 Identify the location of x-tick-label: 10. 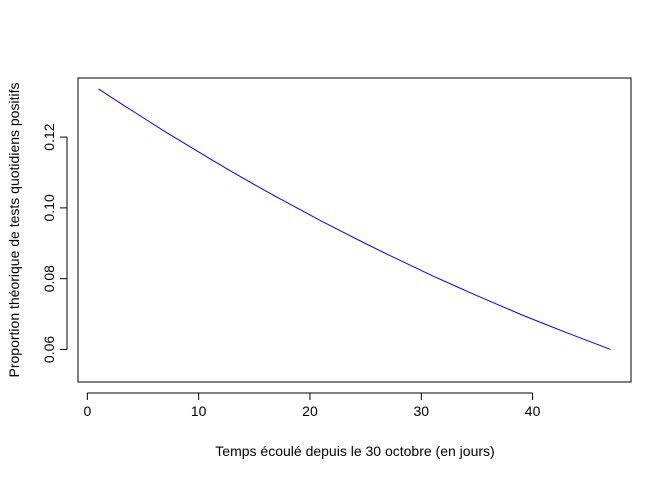
(199, 411).